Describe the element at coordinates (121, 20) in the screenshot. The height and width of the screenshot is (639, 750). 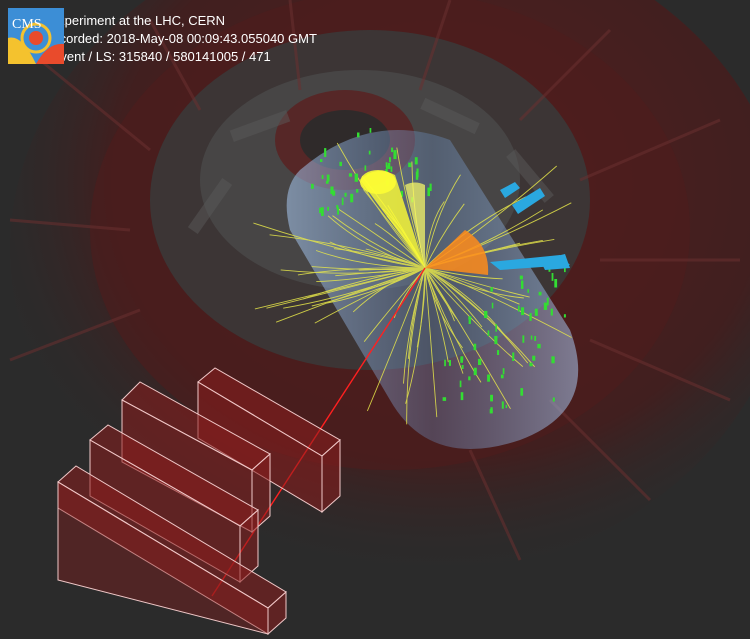
I see `experiment-title: CMS Experiment at the LHC, CERN` at that location.